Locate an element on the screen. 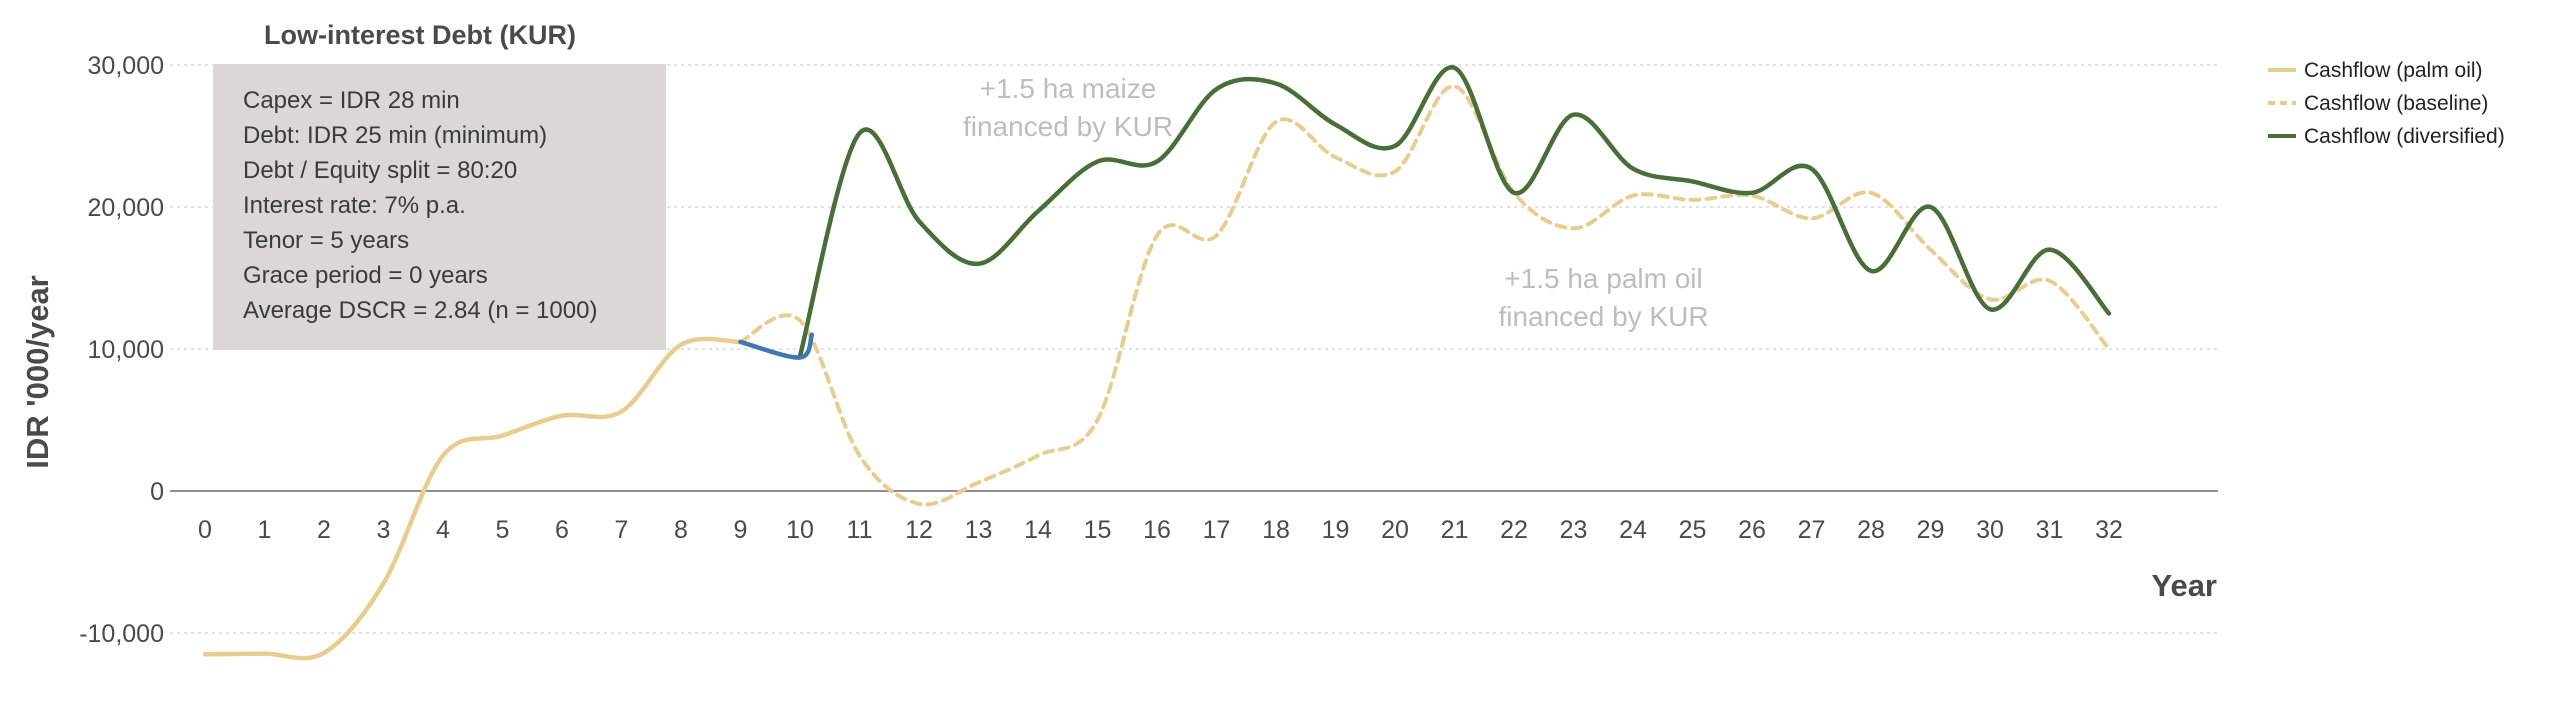 The height and width of the screenshot is (705, 2560). x-tick-label: 1 is located at coordinates (265, 530).